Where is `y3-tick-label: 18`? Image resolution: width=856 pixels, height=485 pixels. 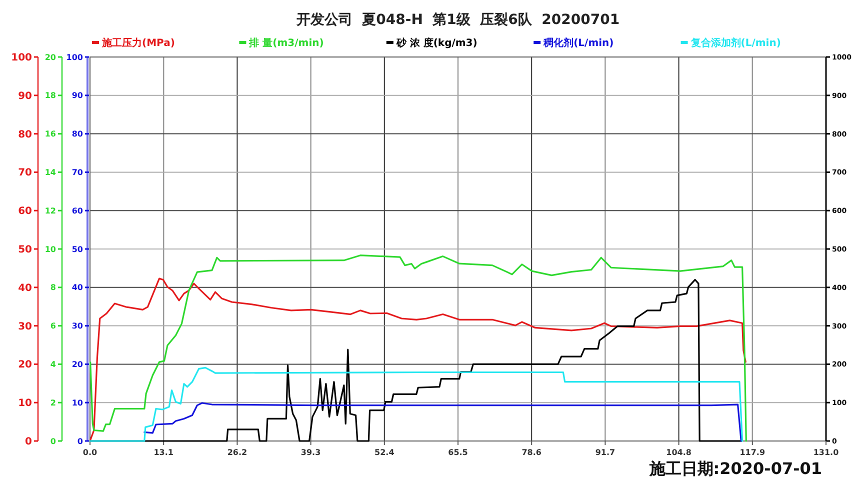 y3-tick-label: 18 is located at coordinates (50, 95).